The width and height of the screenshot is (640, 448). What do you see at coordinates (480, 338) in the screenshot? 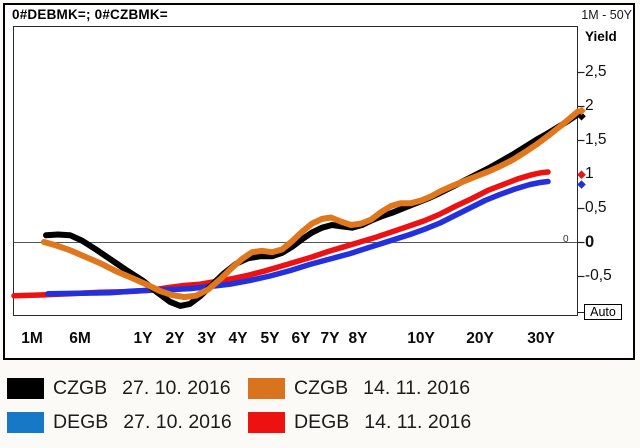
I see `x-axis-tick-label: 20Y` at bounding box center [480, 338].